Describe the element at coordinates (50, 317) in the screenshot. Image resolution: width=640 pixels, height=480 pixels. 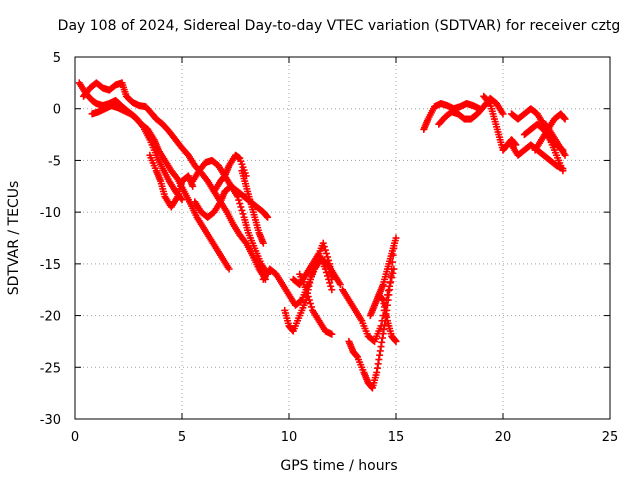
I see `y-tick-label: -20` at that location.